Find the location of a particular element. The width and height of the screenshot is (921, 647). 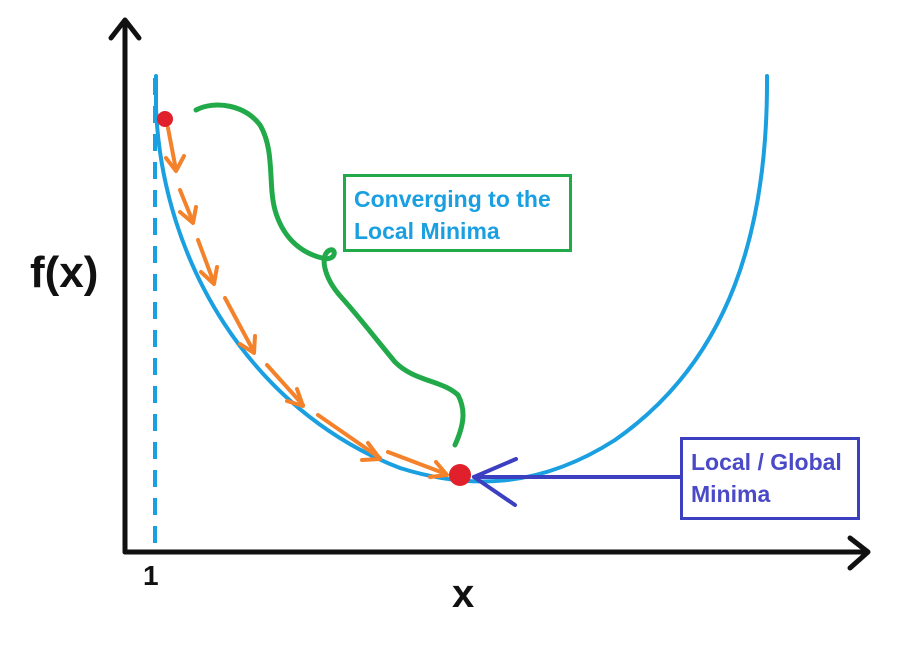

x-axis-arrowhead-icon is located at coordinates (859, 553).